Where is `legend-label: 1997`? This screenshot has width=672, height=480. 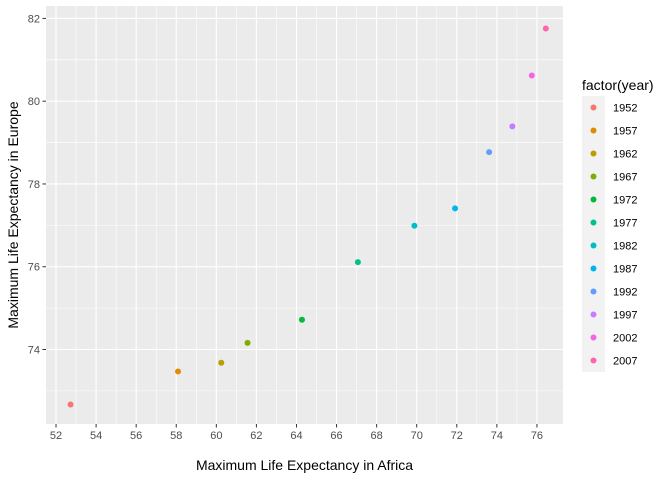 legend-label: 1997 is located at coordinates (625, 316).